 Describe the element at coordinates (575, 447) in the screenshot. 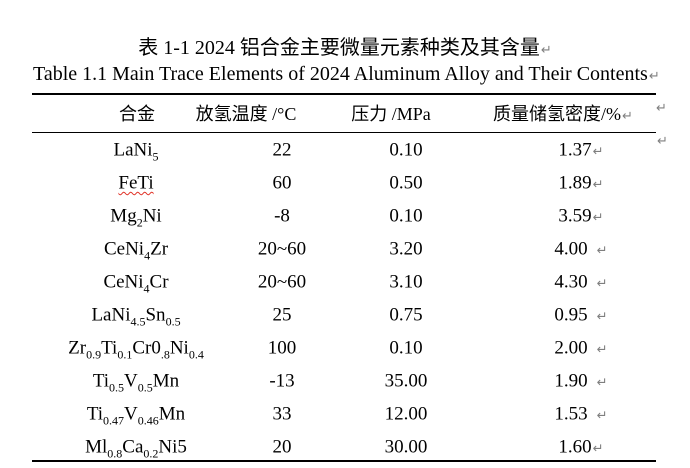

I see `cell-storage-density-value: 1.60` at that location.